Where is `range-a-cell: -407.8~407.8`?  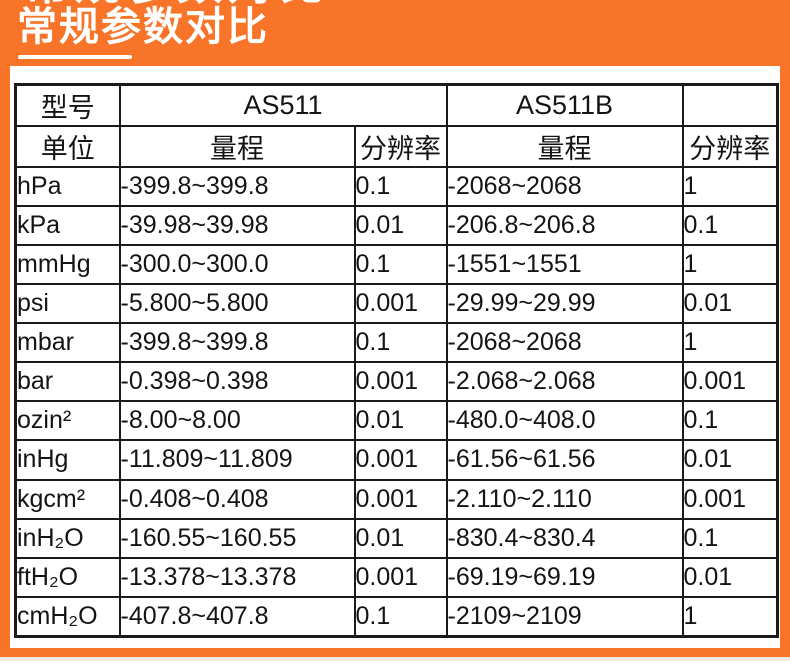
range-a-cell: -407.8~407.8 is located at coordinates (237, 616).